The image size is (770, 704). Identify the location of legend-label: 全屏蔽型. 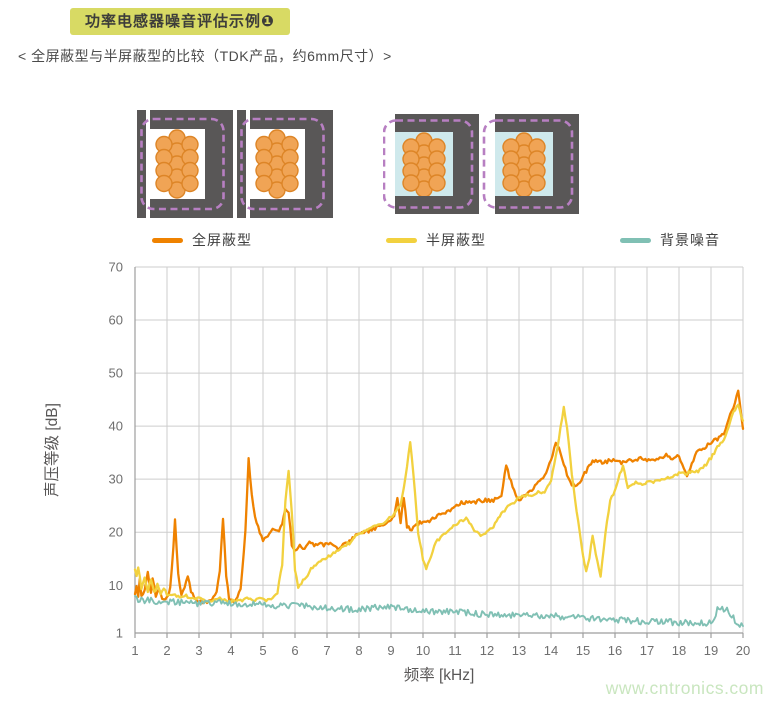
(222, 240).